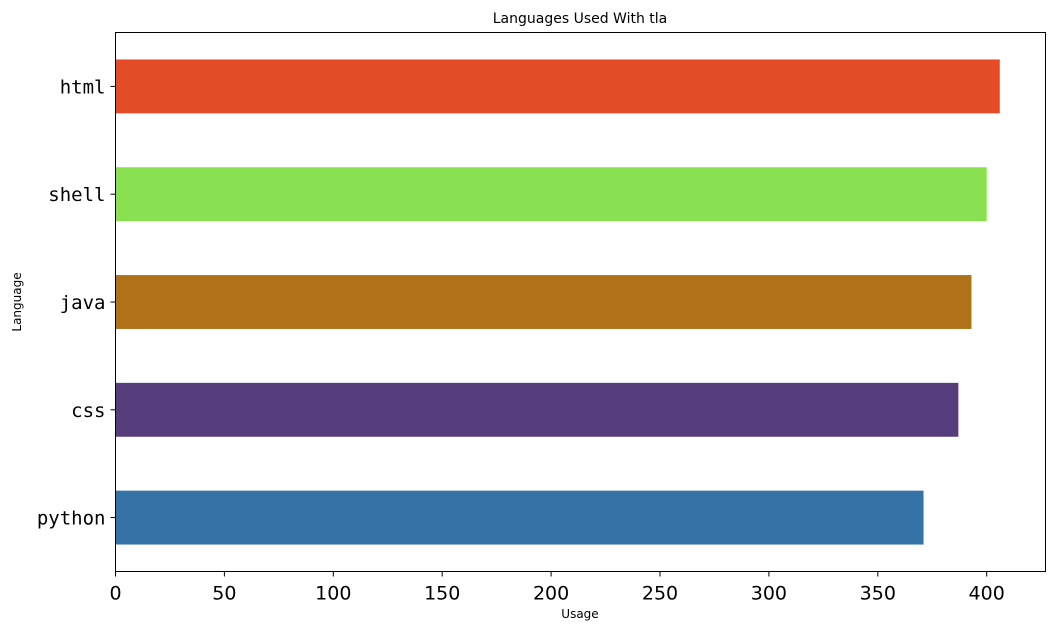 Image resolution: width=1055 pixels, height=630 pixels. Describe the element at coordinates (878, 594) in the screenshot. I see `x-tick-label: 350` at that location.